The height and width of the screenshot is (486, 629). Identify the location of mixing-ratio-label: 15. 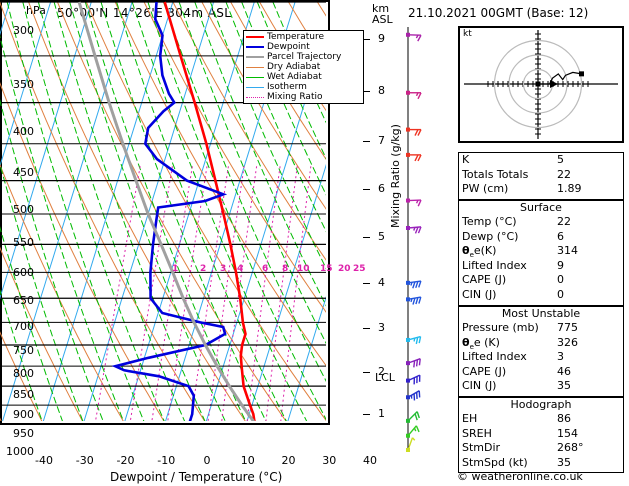
(326, 269).